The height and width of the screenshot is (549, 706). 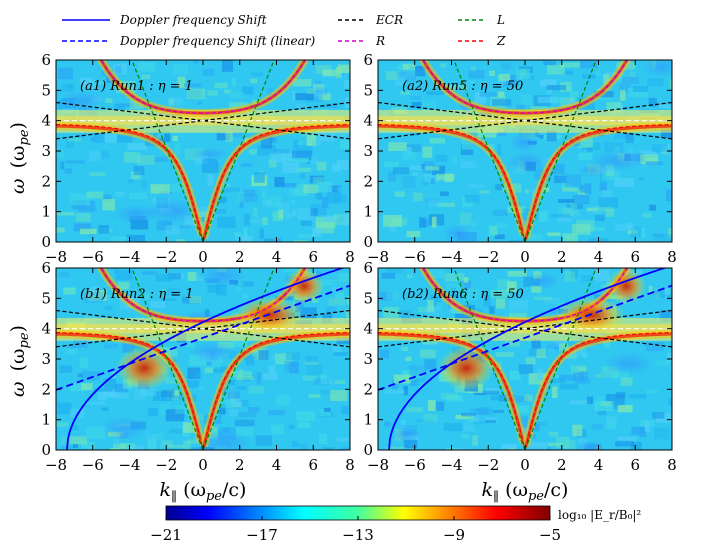 I want to click on theory-curves, so click(x=203, y=359).